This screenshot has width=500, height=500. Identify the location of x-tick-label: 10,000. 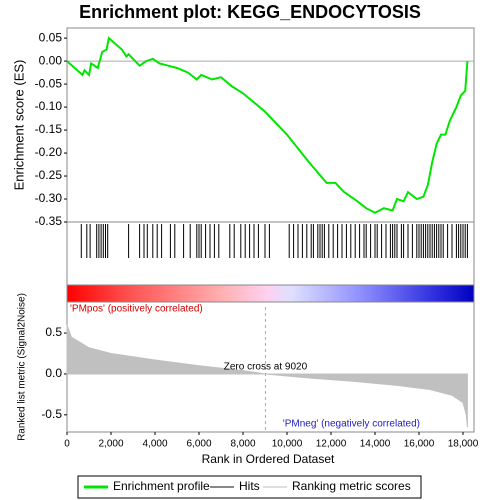
(287, 444).